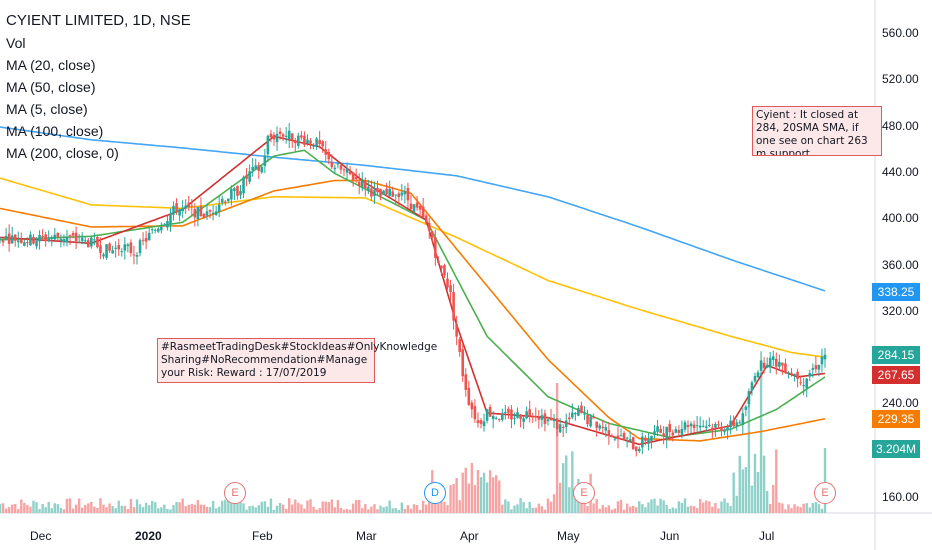 The height and width of the screenshot is (550, 932). Describe the element at coordinates (47, 109) in the screenshot. I see `legend-ma5: MA (5, close)` at that location.